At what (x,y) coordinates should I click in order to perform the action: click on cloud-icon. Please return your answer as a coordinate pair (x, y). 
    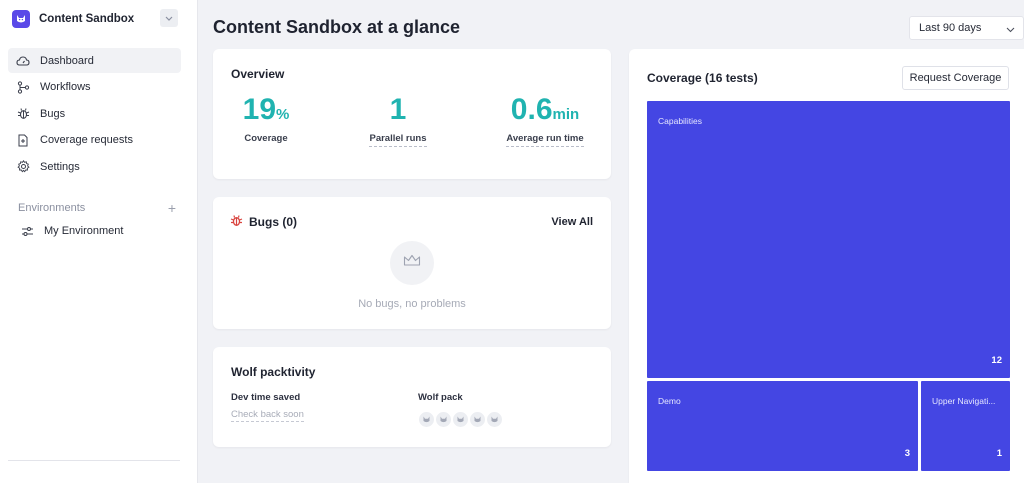
    Looking at the image, I should click on (23, 61).